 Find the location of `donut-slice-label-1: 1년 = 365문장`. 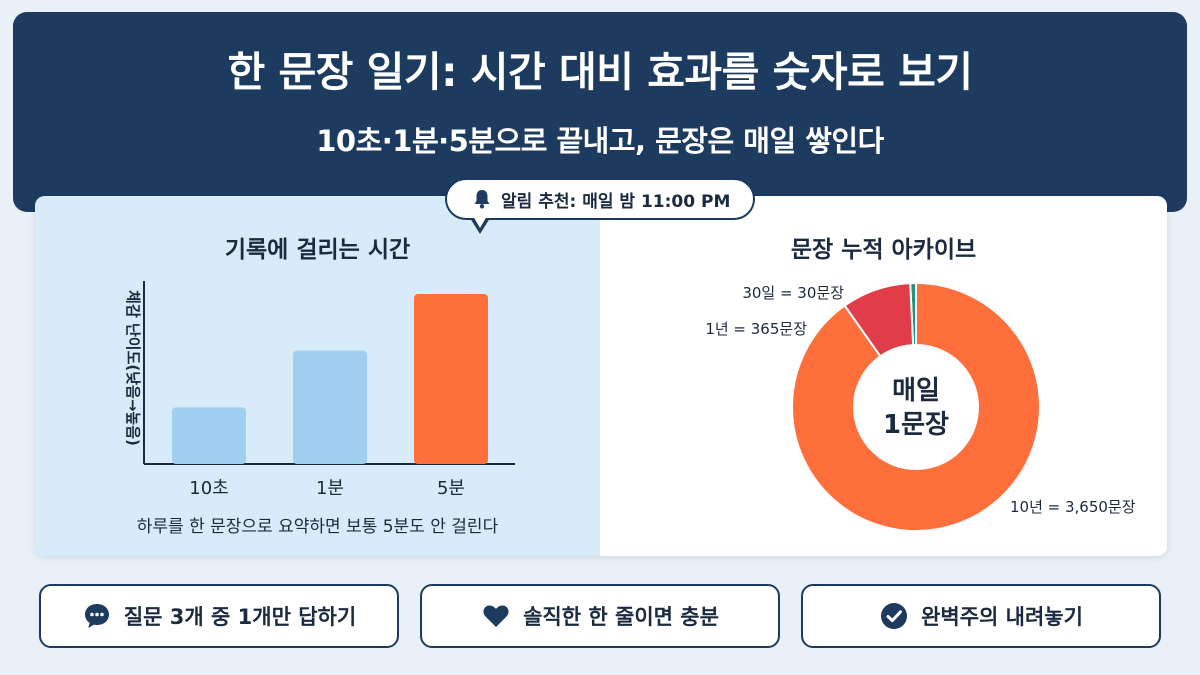

donut-slice-label-1: 1년 = 365문장 is located at coordinates (756, 329).